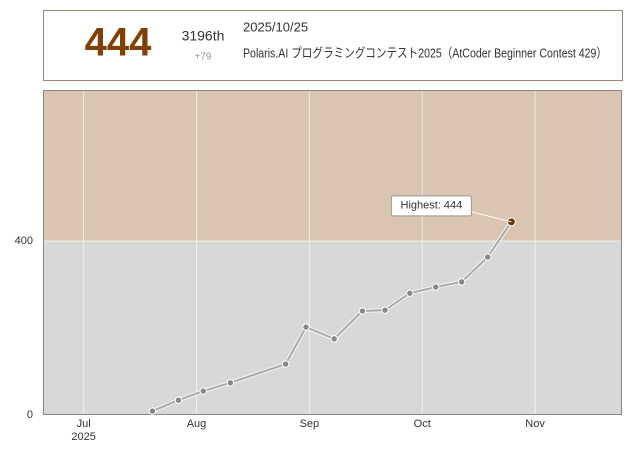 This screenshot has height=452, width=636. Describe the element at coordinates (422, 424) in the screenshot. I see `x-tick-label: Oct` at that location.